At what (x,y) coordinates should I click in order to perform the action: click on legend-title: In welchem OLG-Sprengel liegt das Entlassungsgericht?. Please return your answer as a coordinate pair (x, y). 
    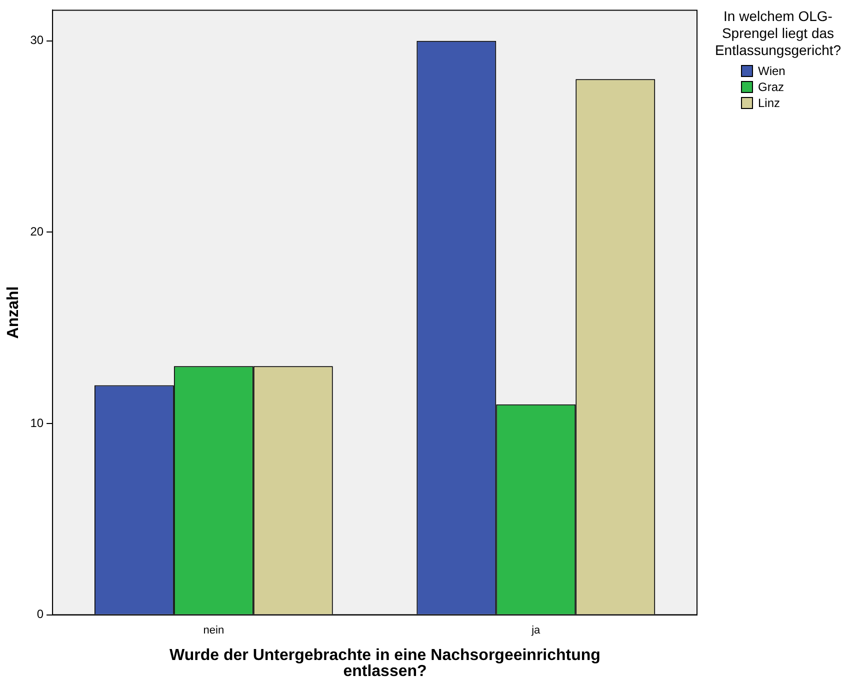
    Looking at the image, I should click on (778, 33).